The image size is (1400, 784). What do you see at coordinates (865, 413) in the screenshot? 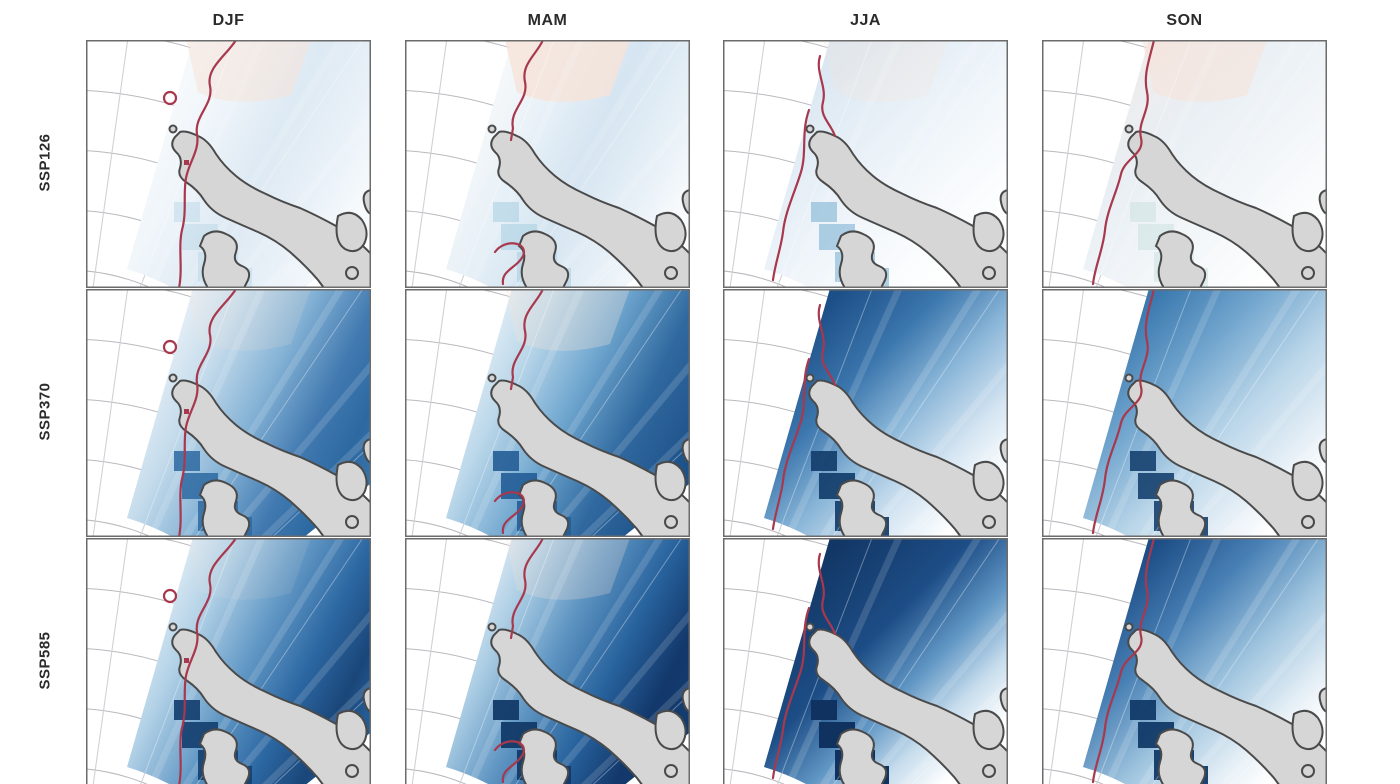
I see `panel-SSP370-JJA` at bounding box center [865, 413].